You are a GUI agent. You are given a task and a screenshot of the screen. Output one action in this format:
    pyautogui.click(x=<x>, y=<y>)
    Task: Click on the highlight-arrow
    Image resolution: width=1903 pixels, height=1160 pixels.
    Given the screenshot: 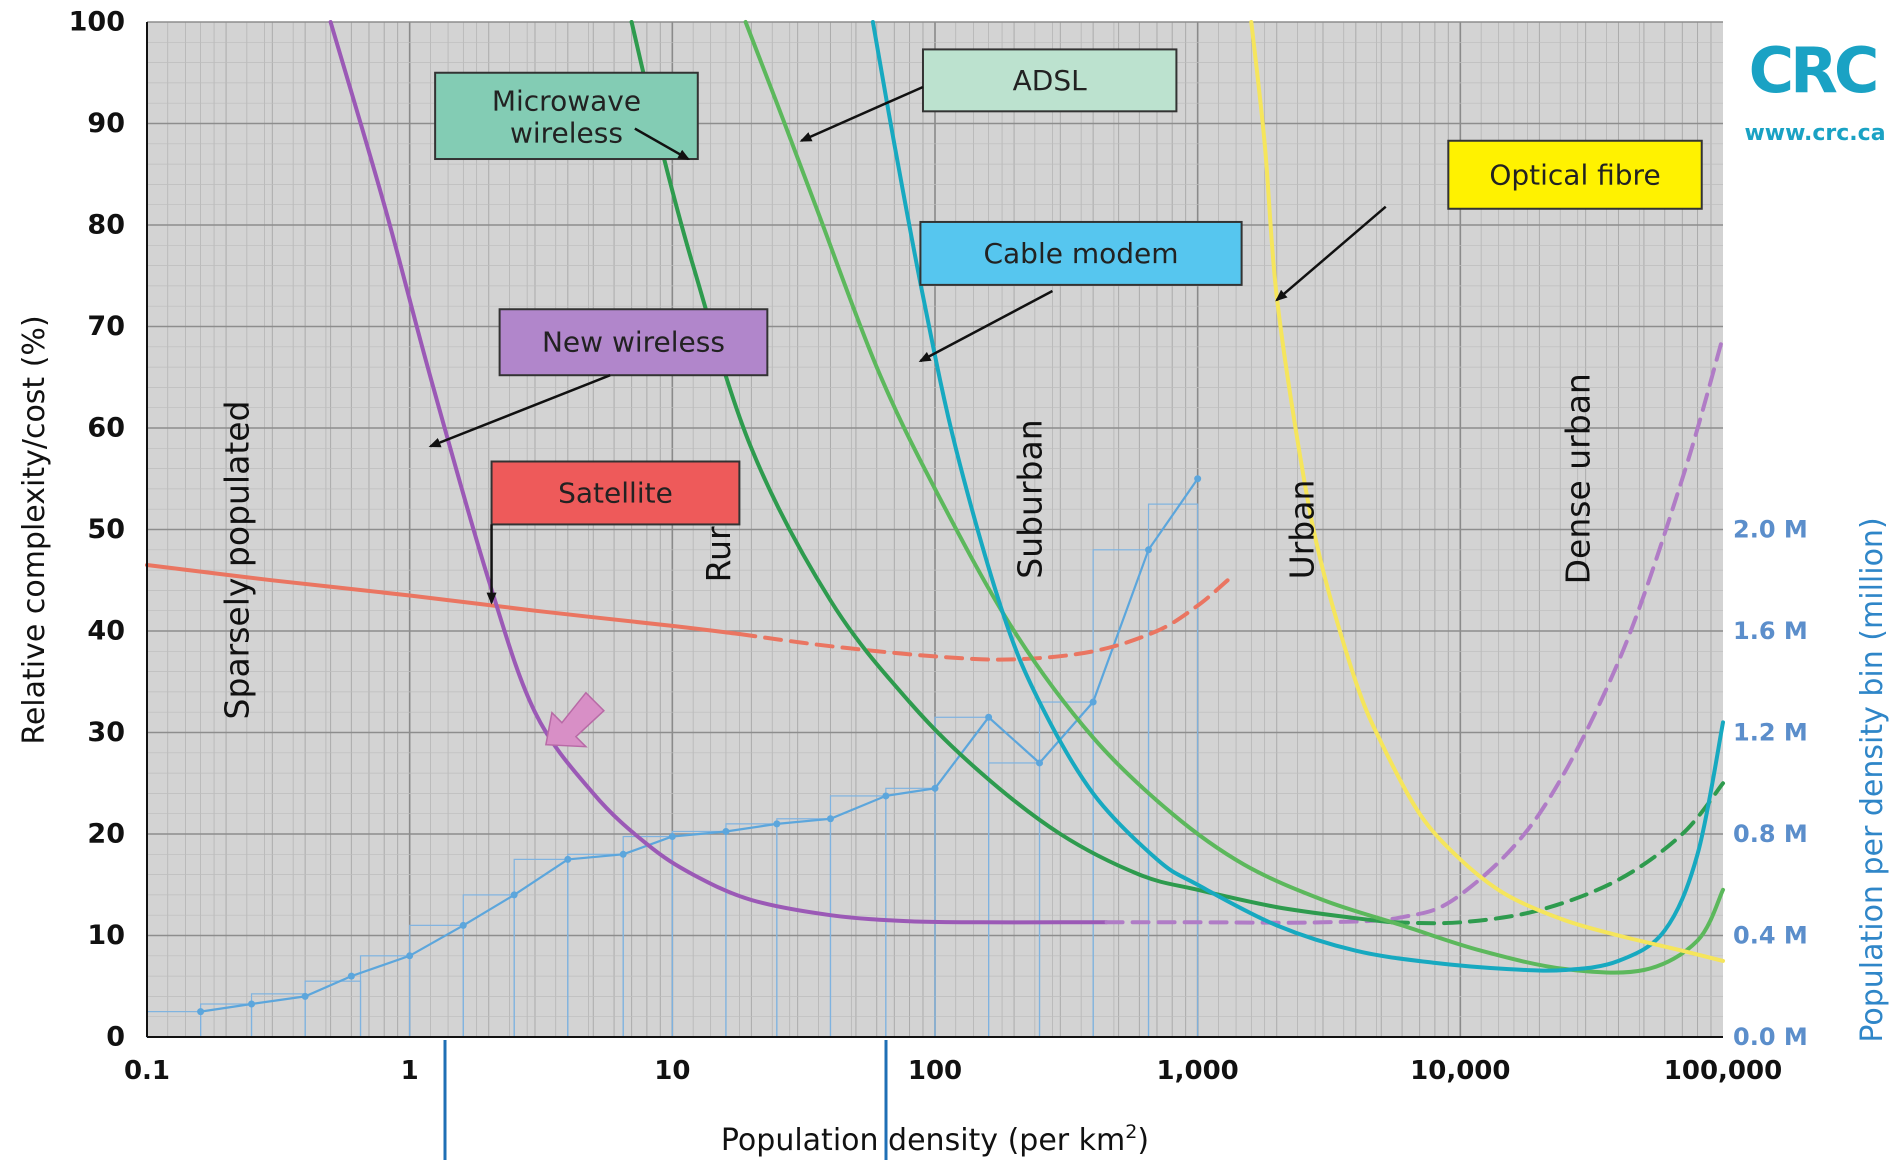 What is the action you would take?
    pyautogui.click(x=575, y=719)
    